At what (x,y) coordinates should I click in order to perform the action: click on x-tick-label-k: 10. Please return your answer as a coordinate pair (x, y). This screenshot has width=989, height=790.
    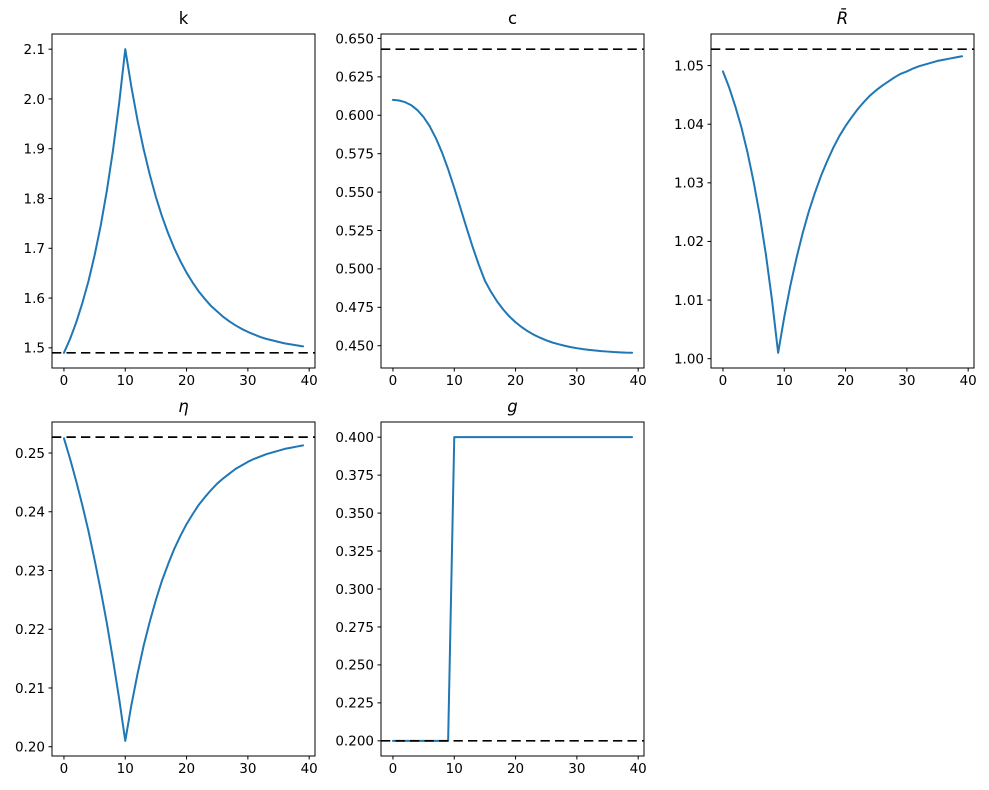
    Looking at the image, I should click on (125, 381).